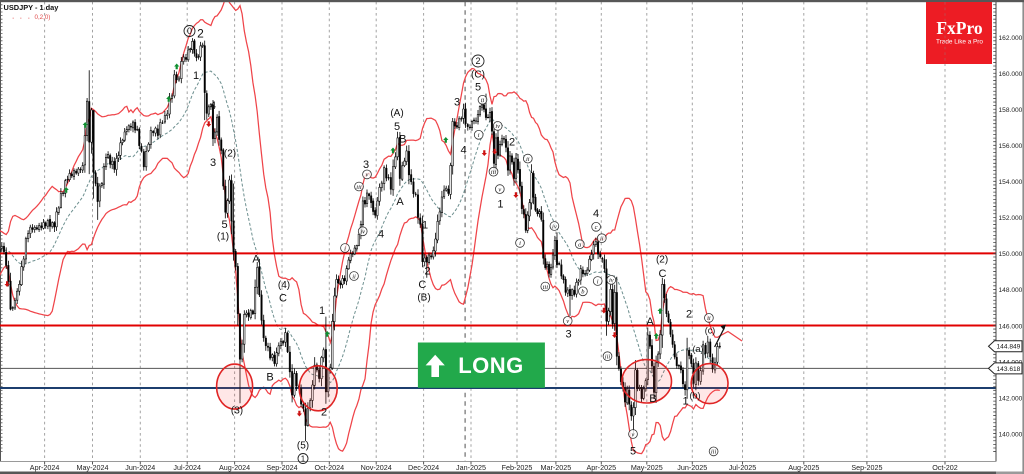  Describe the element at coordinates (43, 17) in the screenshot. I see `svg-text: 0,2,0)` at that location.